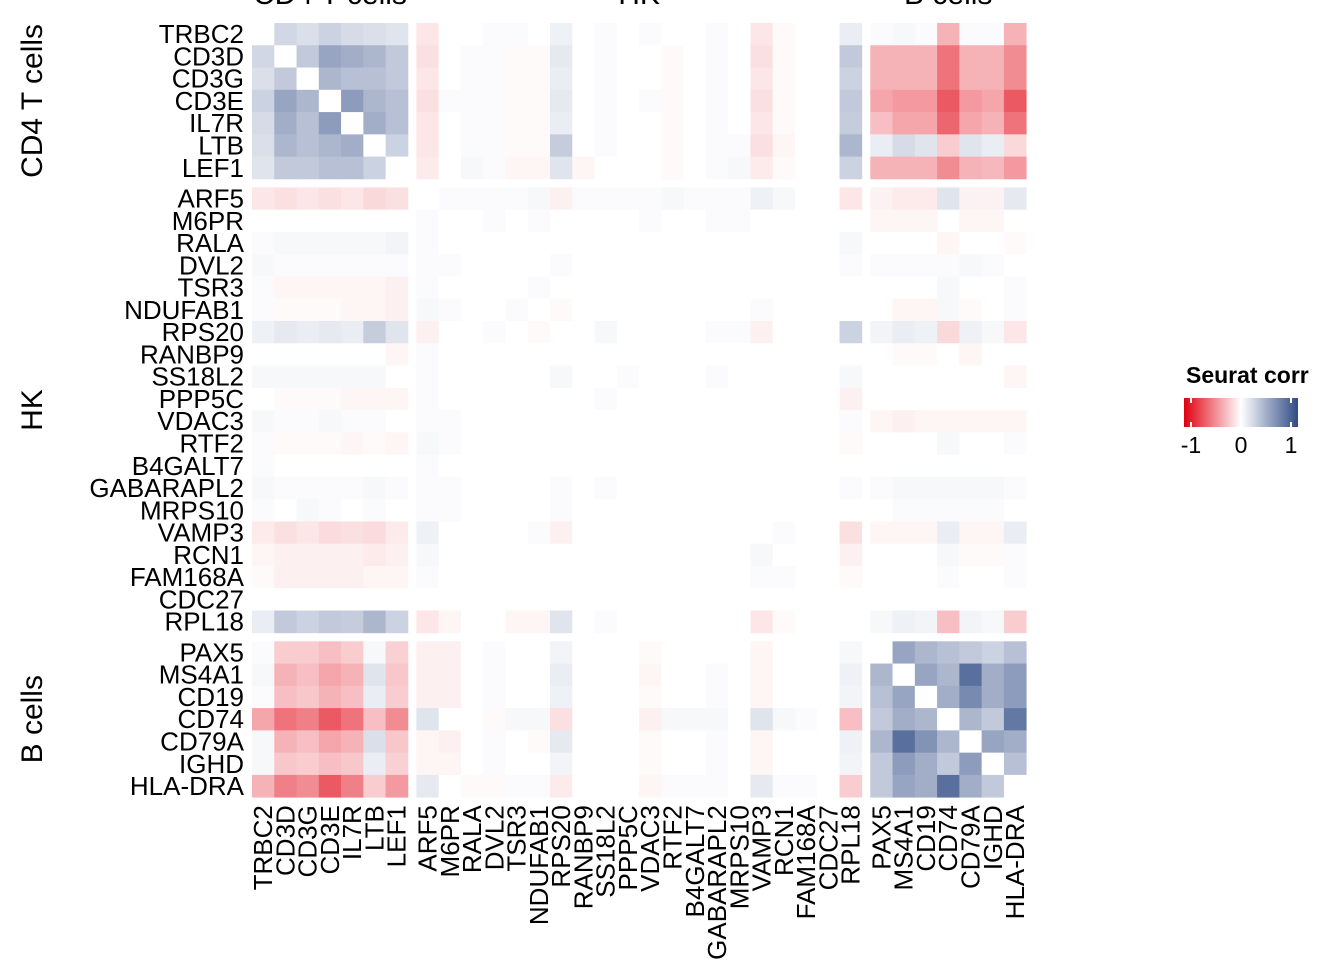  I want to click on row-group-label: CD4 T cells, so click(32, 101).